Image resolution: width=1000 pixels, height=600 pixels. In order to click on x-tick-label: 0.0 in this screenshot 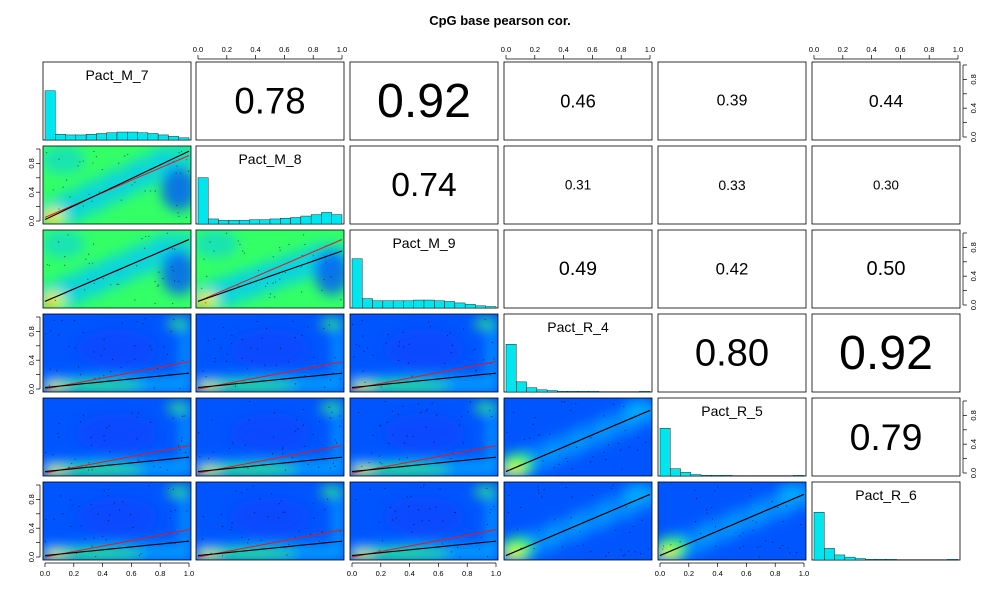, I will do `click(198, 49)`.